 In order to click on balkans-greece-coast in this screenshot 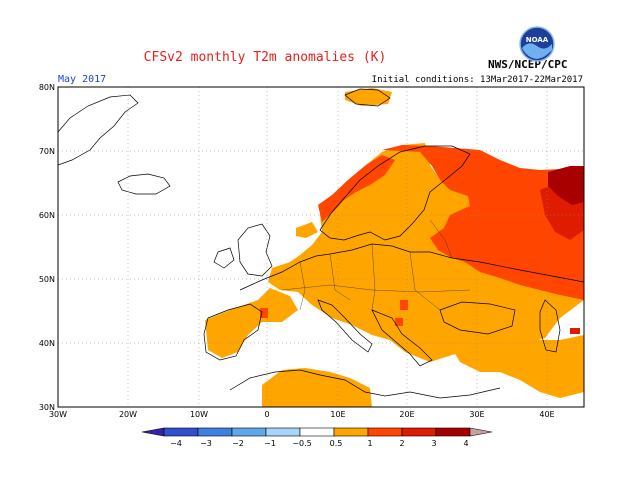, I will do `click(402, 338)`.